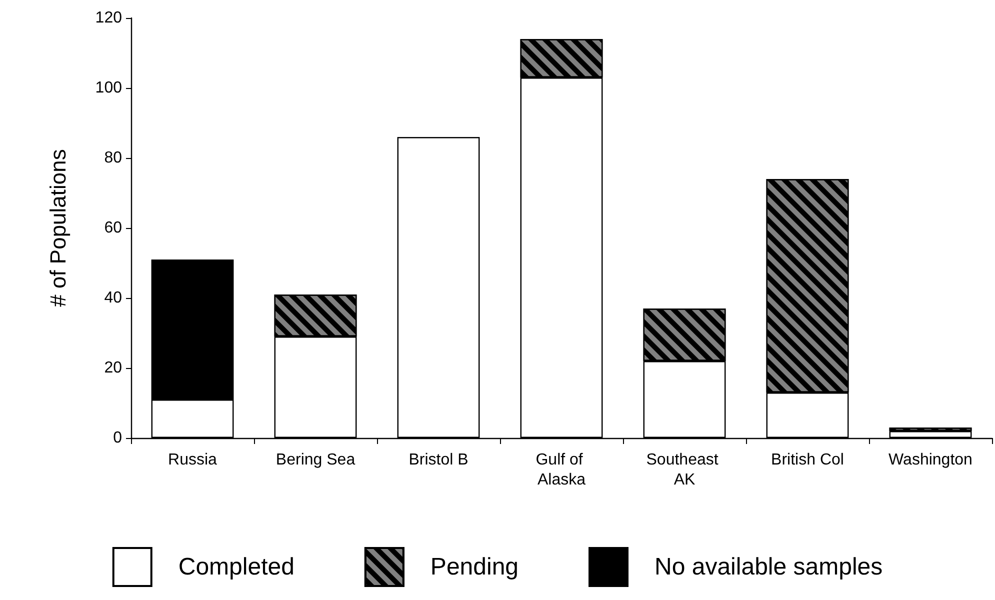  What do you see at coordinates (684, 470) in the screenshot?
I see `x-tick-label: Southeast AK` at bounding box center [684, 470].